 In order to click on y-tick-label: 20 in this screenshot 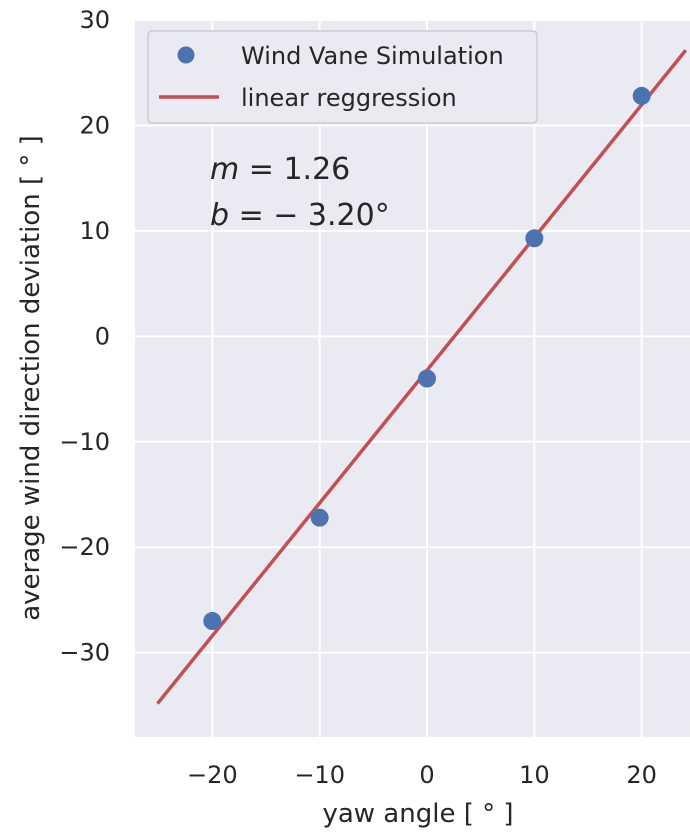, I will do `click(94, 125)`.